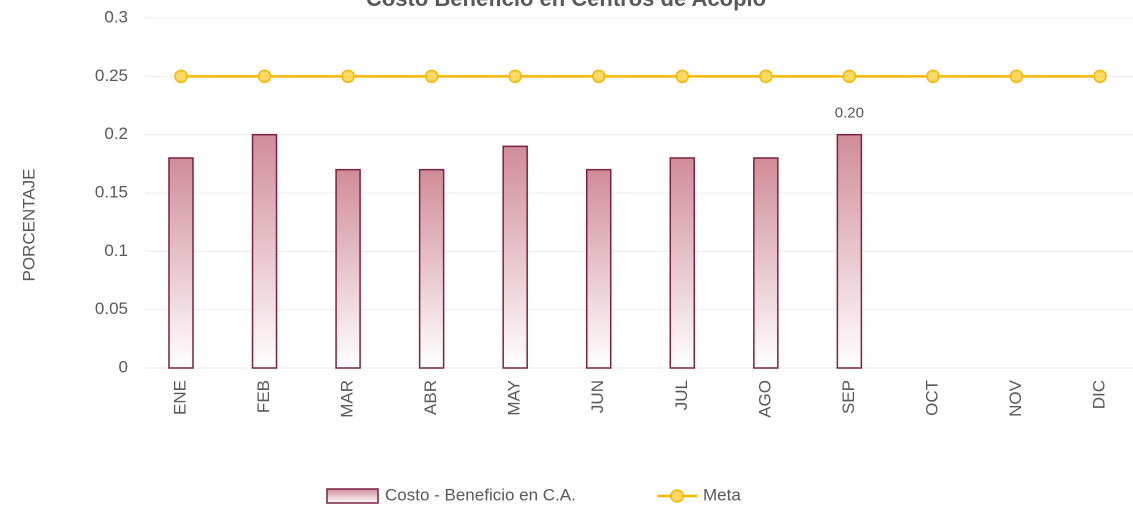 The image size is (1133, 509). Describe the element at coordinates (179, 397) in the screenshot. I see `x-tick-label: ENE` at that location.